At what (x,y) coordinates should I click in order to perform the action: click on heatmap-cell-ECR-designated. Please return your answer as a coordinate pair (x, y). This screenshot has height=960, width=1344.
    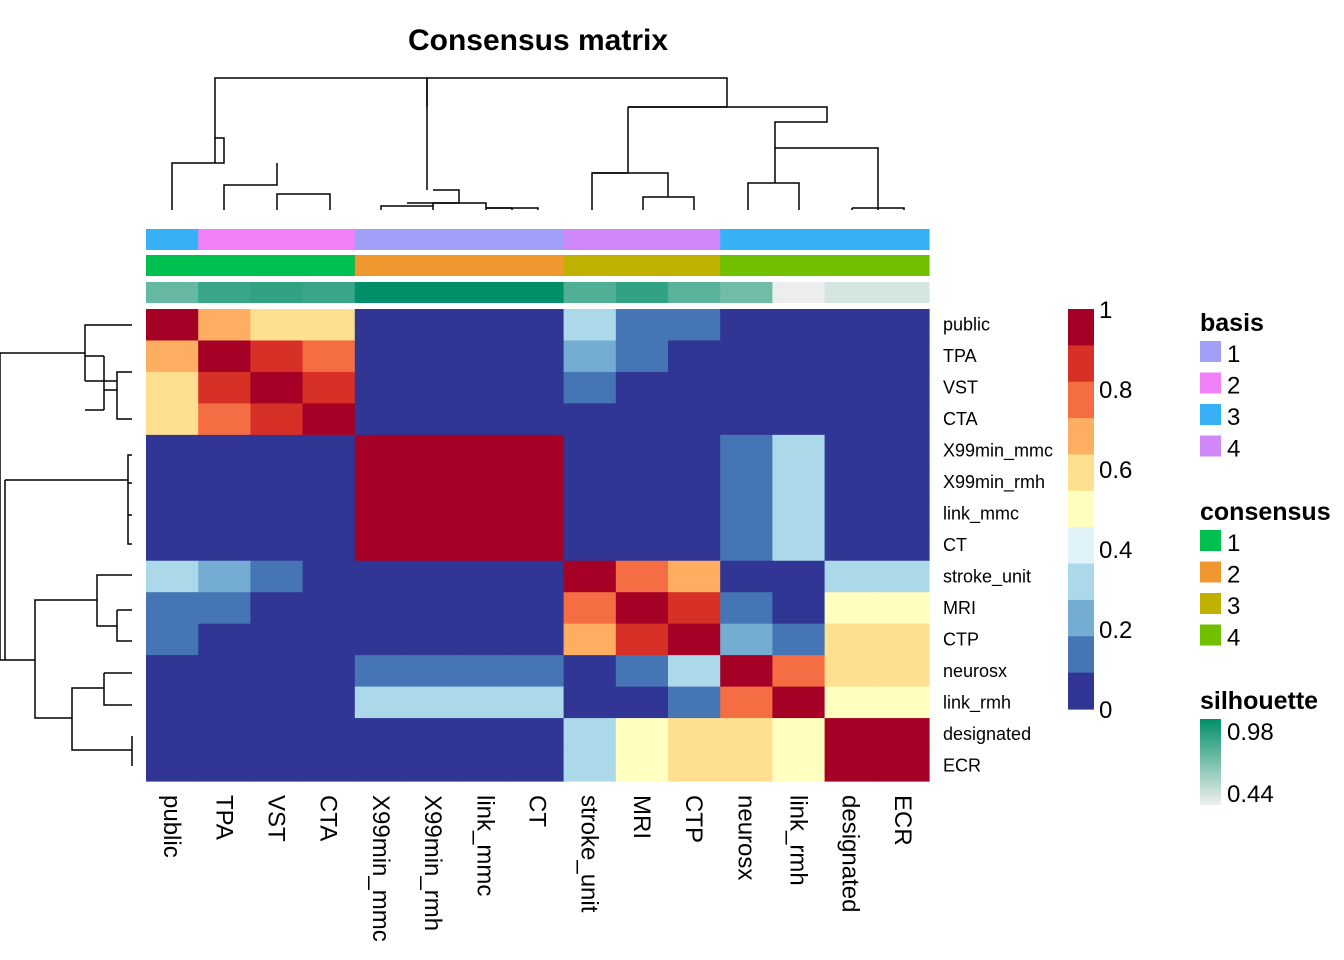
    Looking at the image, I should click on (851, 765).